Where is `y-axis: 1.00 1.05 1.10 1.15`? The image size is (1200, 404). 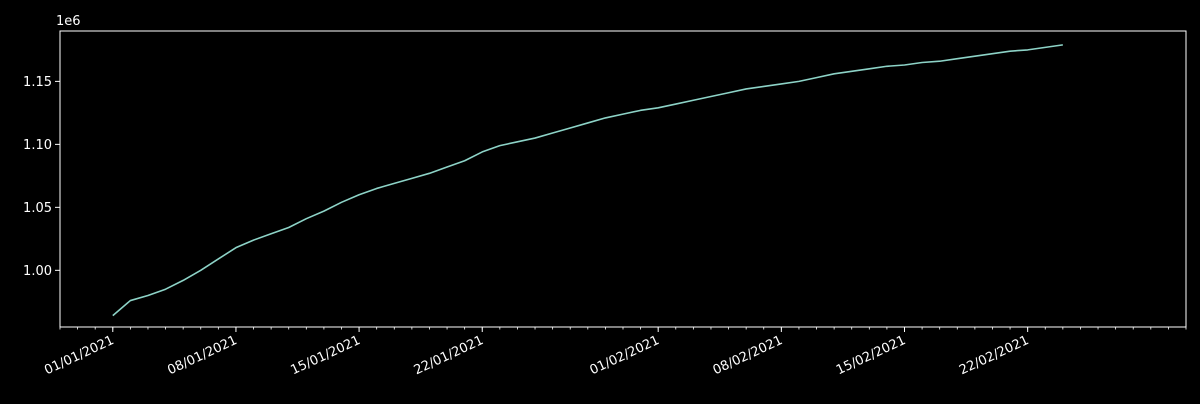
y-axis: 1.00 1.05 1.10 1.15 is located at coordinates (41, 177).